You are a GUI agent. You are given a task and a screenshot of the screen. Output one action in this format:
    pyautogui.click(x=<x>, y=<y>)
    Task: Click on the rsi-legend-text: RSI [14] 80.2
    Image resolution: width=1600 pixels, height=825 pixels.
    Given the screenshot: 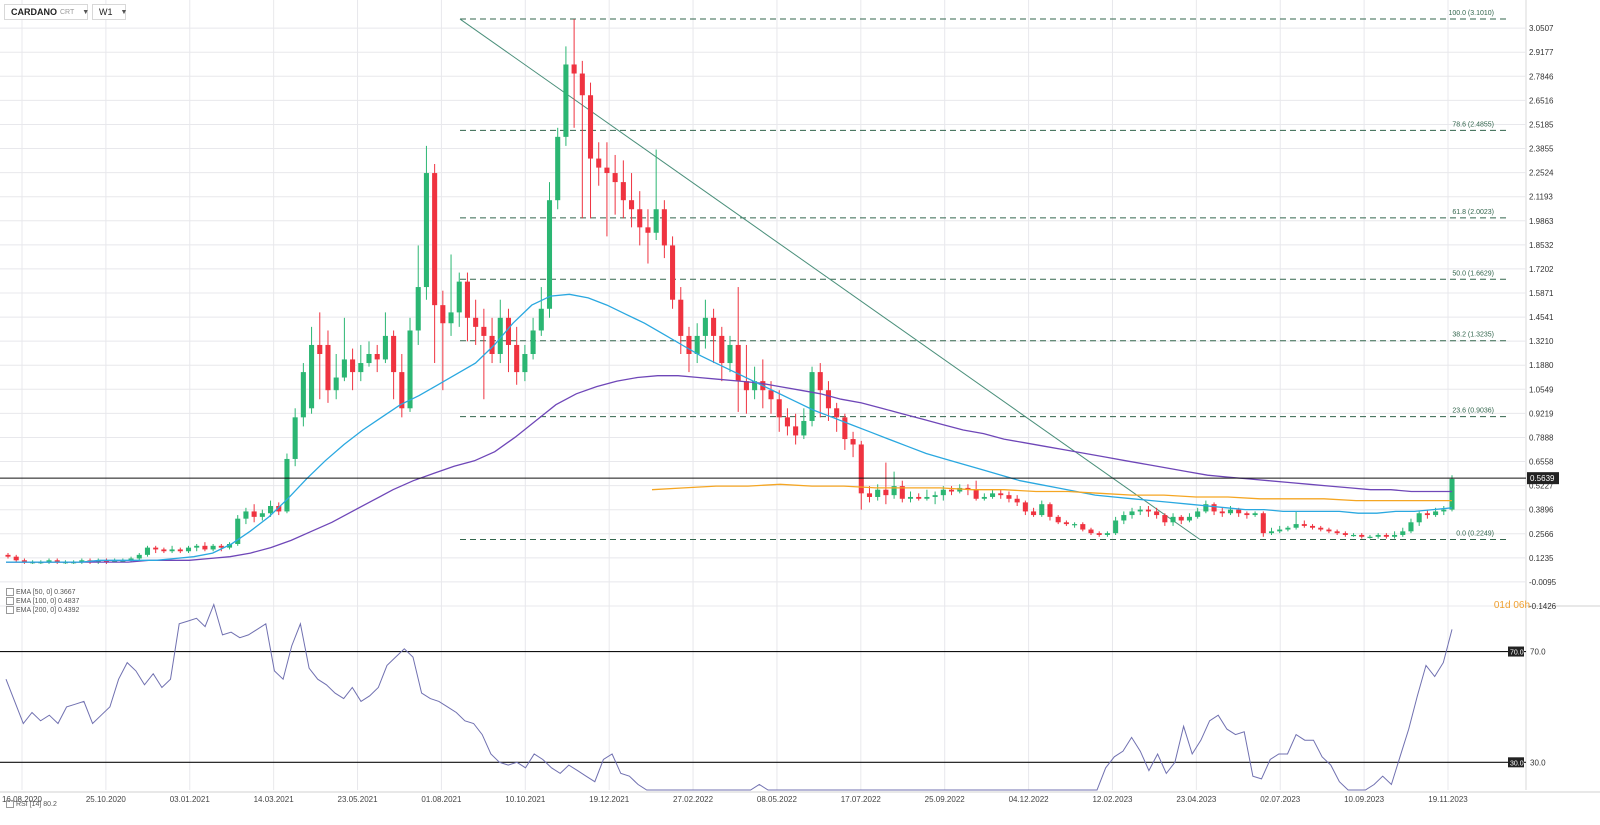 What is the action you would take?
    pyautogui.click(x=36, y=804)
    